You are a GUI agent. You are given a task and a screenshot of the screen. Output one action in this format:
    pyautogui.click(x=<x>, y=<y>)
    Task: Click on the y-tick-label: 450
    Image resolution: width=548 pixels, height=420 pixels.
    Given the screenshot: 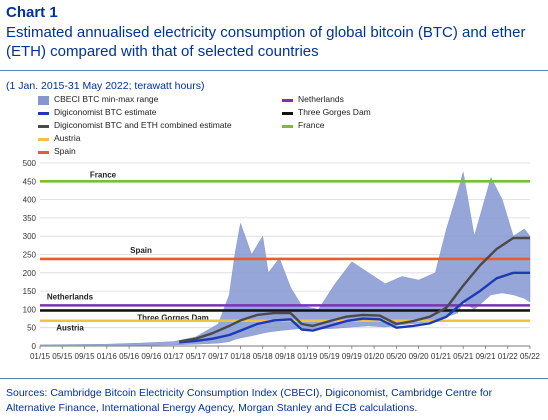 What is the action you would take?
    pyautogui.click(x=30, y=181)
    